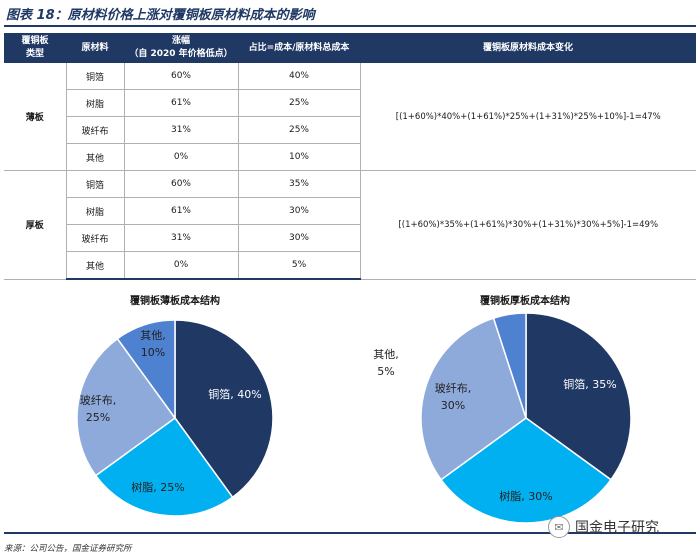 This screenshot has width=700, height=558. What do you see at coordinates (181, 54) in the screenshot?
I see `header-increase-line2: （自 2020 年价格低点）` at bounding box center [181, 54].